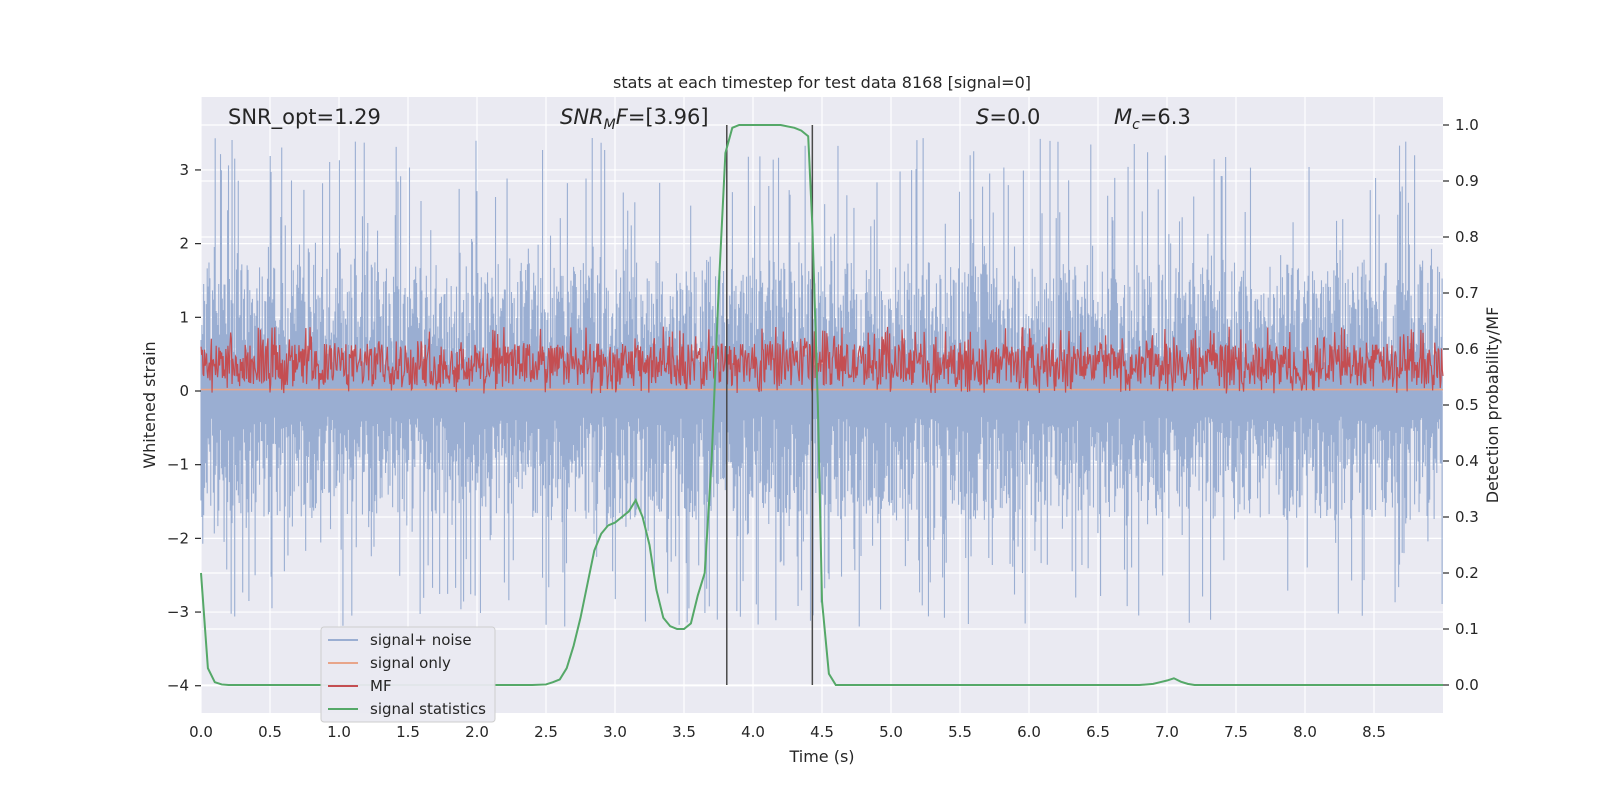 This screenshot has width=1600, height=800. I want to click on annotation-snr-opt: SNR_opt=1.29, so click(304, 117).